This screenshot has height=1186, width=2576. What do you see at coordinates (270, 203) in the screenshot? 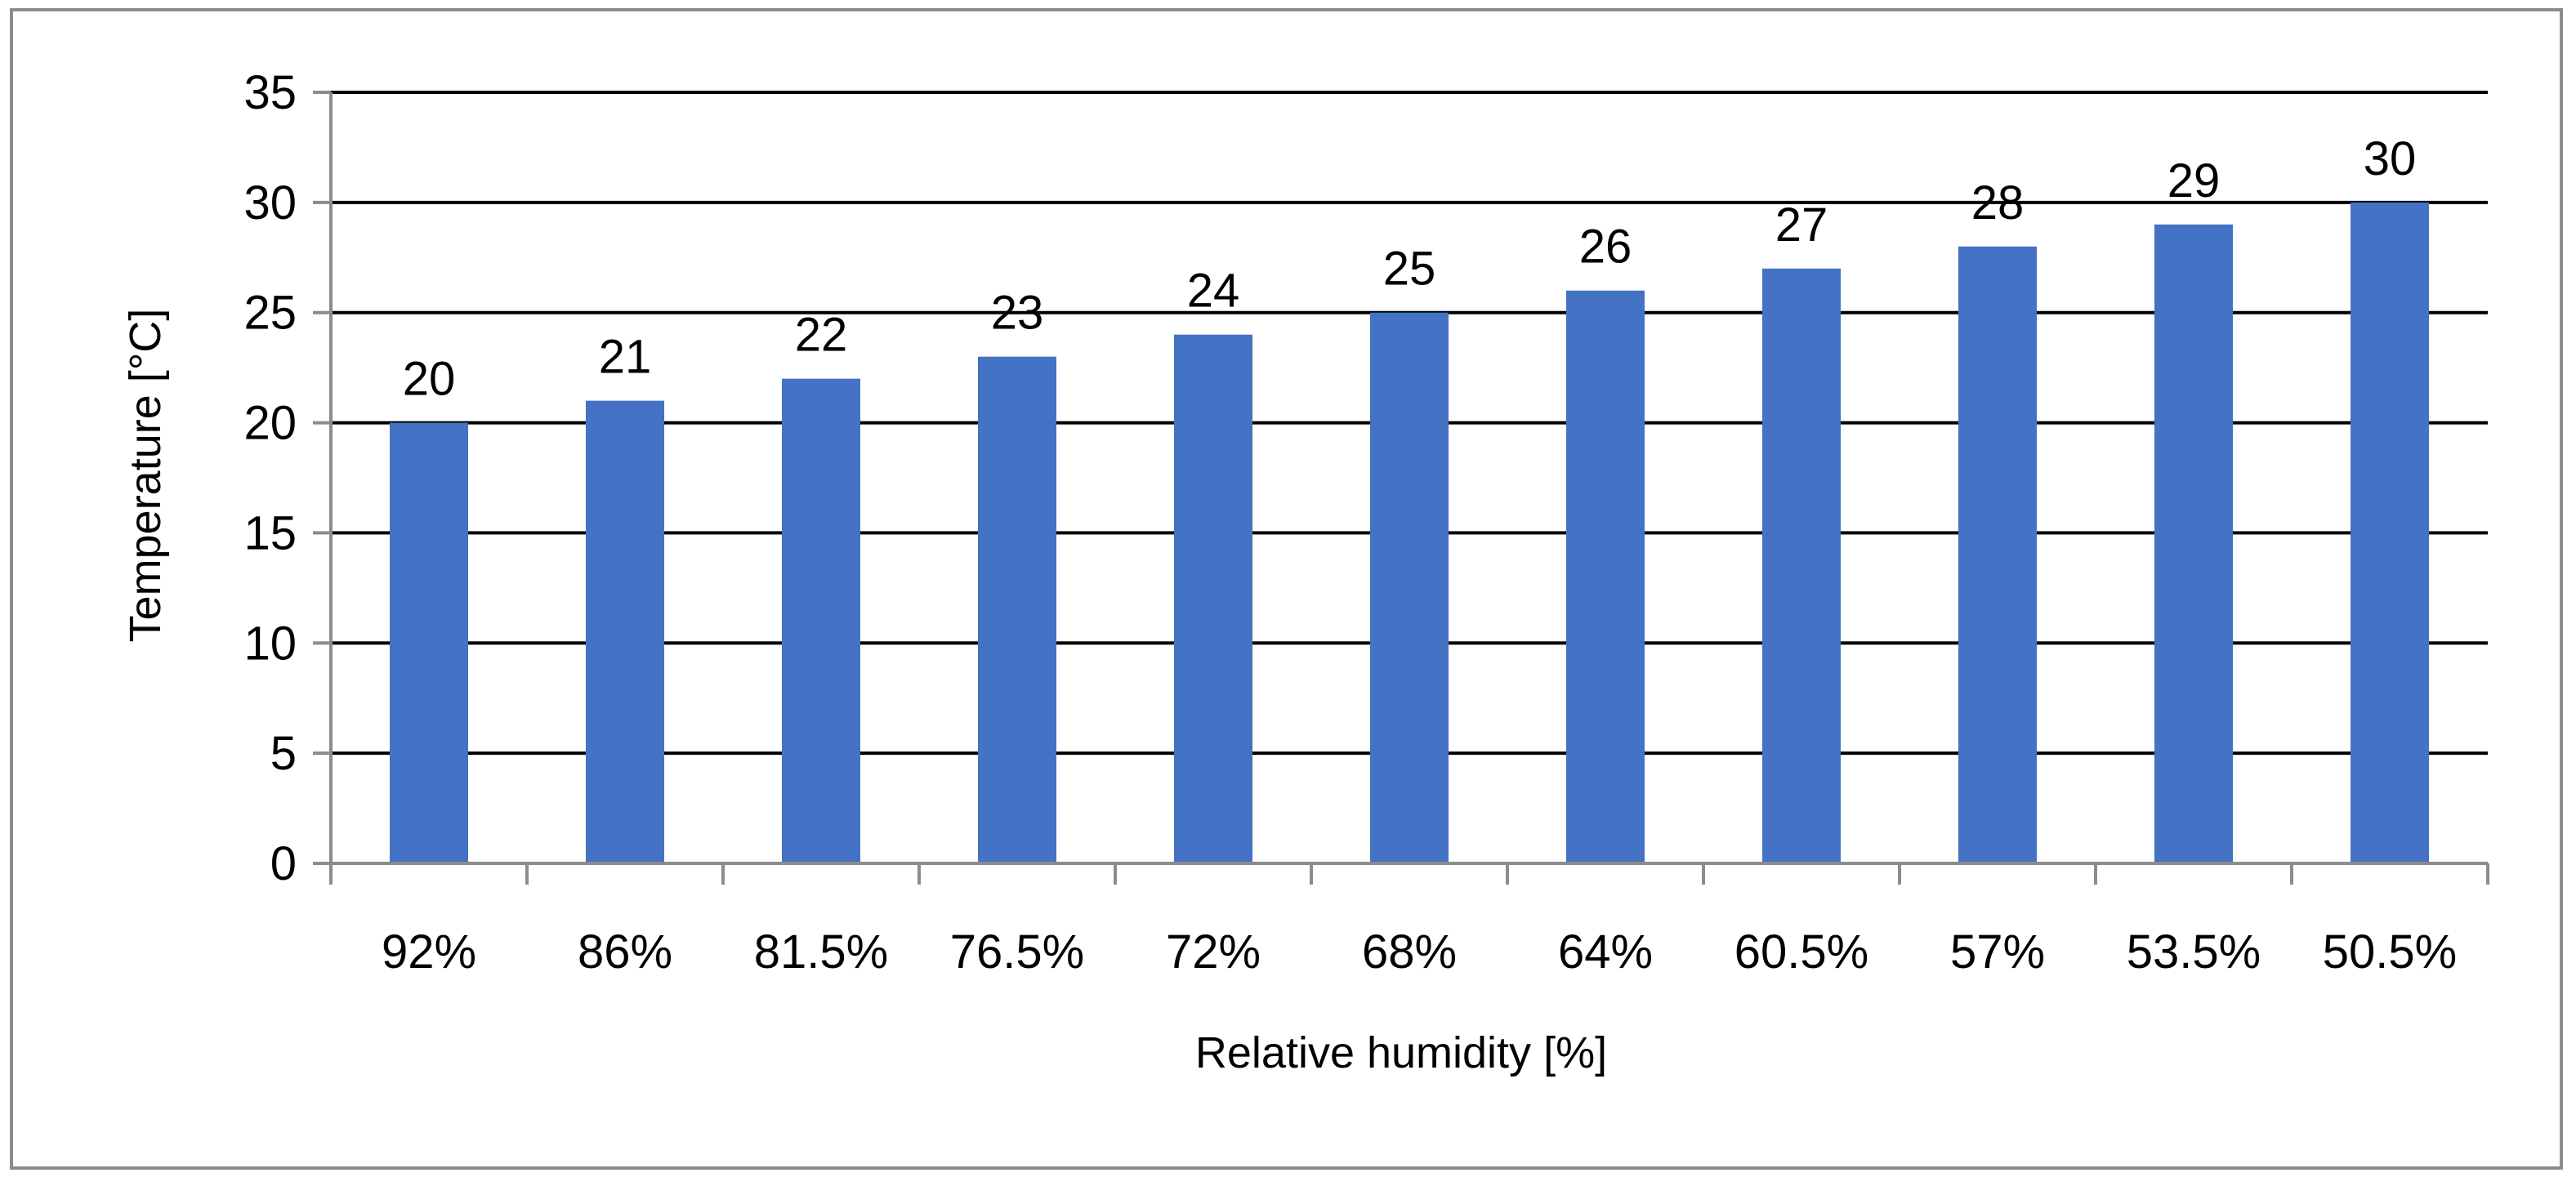
I see `y-tick-label: 30` at bounding box center [270, 203].